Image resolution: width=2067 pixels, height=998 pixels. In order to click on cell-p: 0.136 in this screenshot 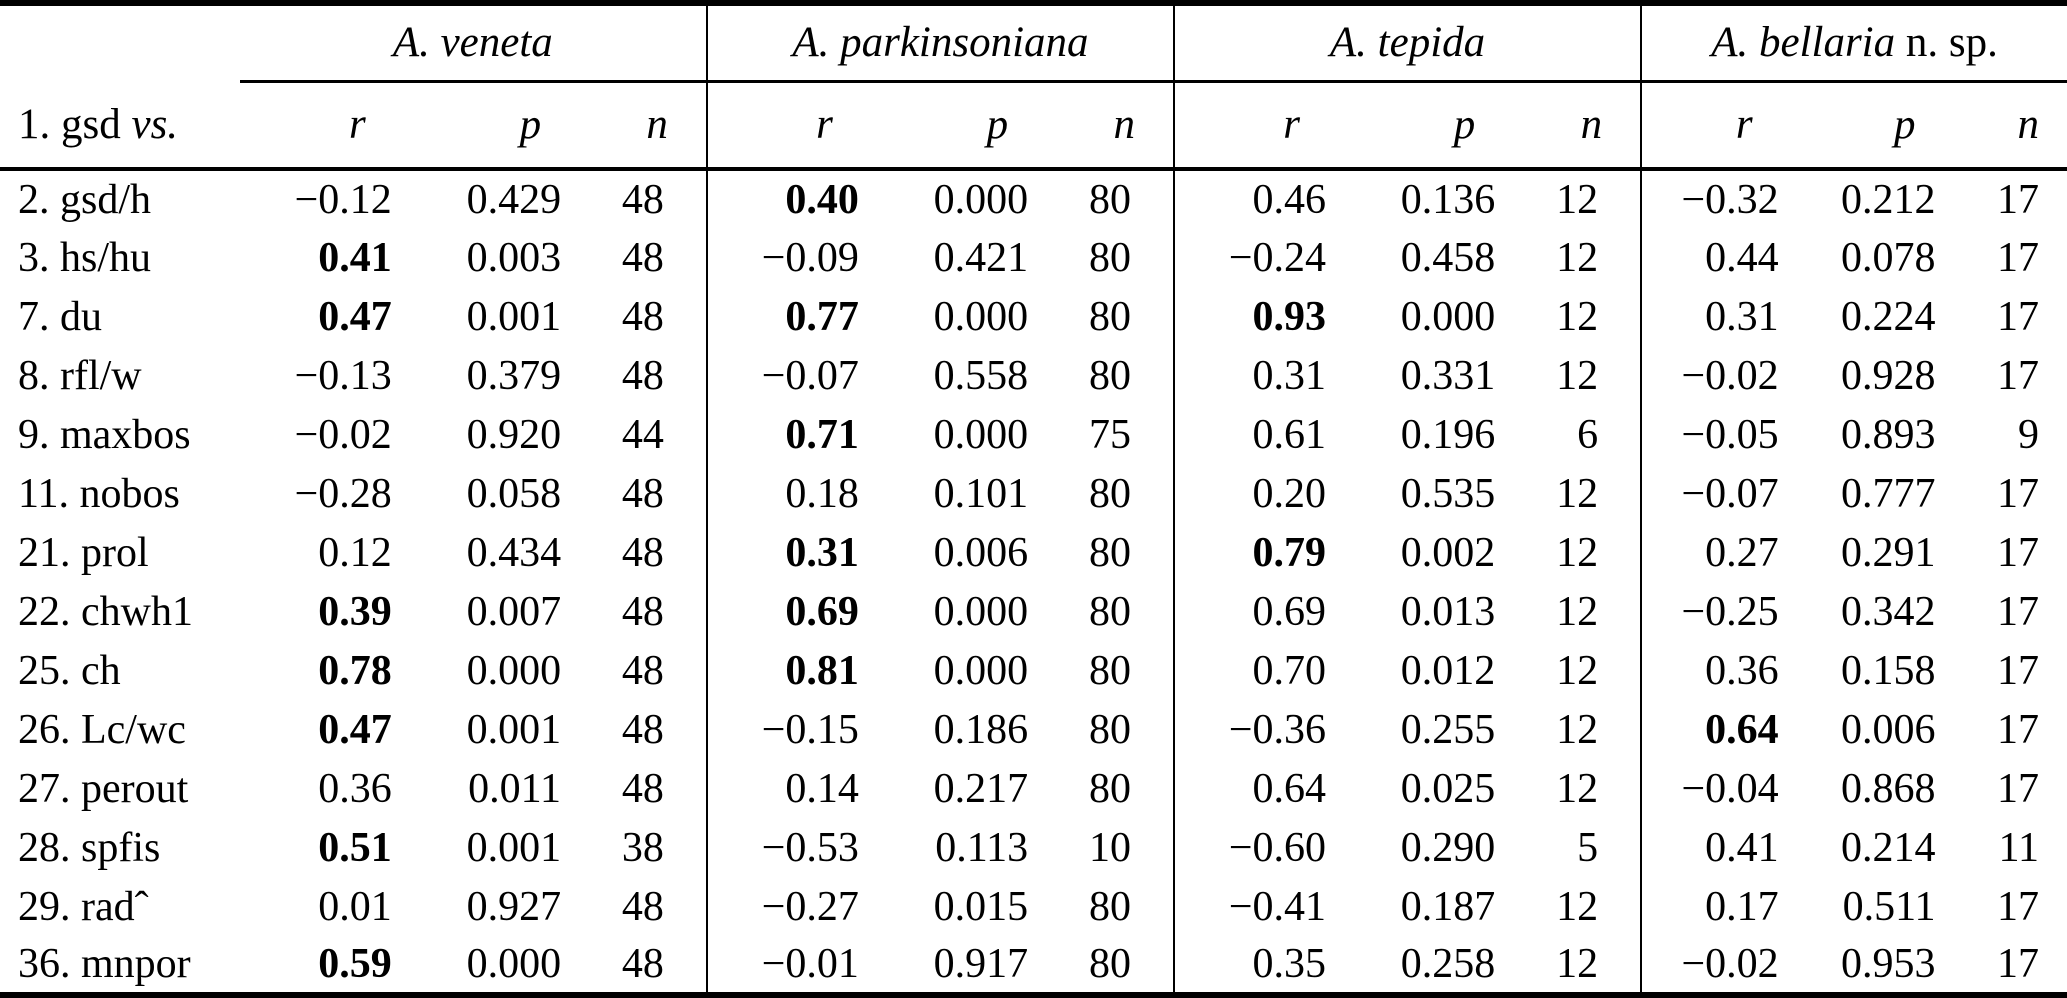, I will do `click(1448, 199)`.